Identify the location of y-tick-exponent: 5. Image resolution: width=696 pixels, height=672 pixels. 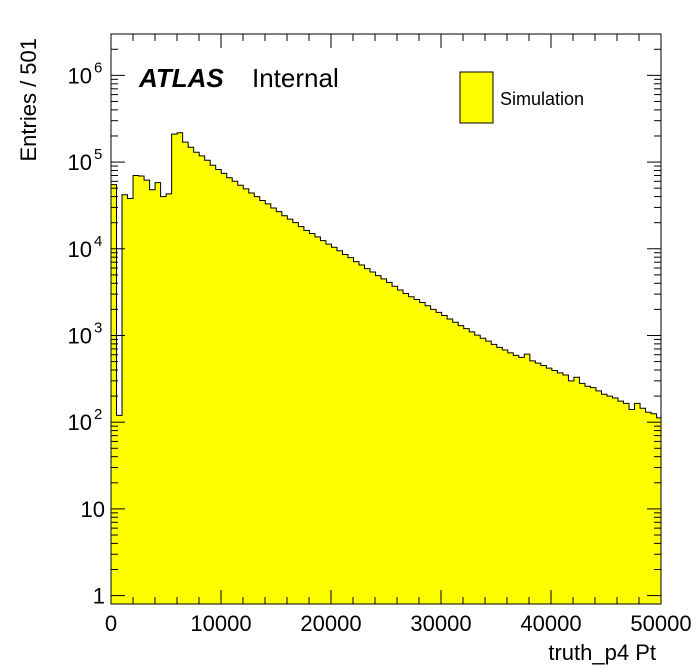
(98, 154).